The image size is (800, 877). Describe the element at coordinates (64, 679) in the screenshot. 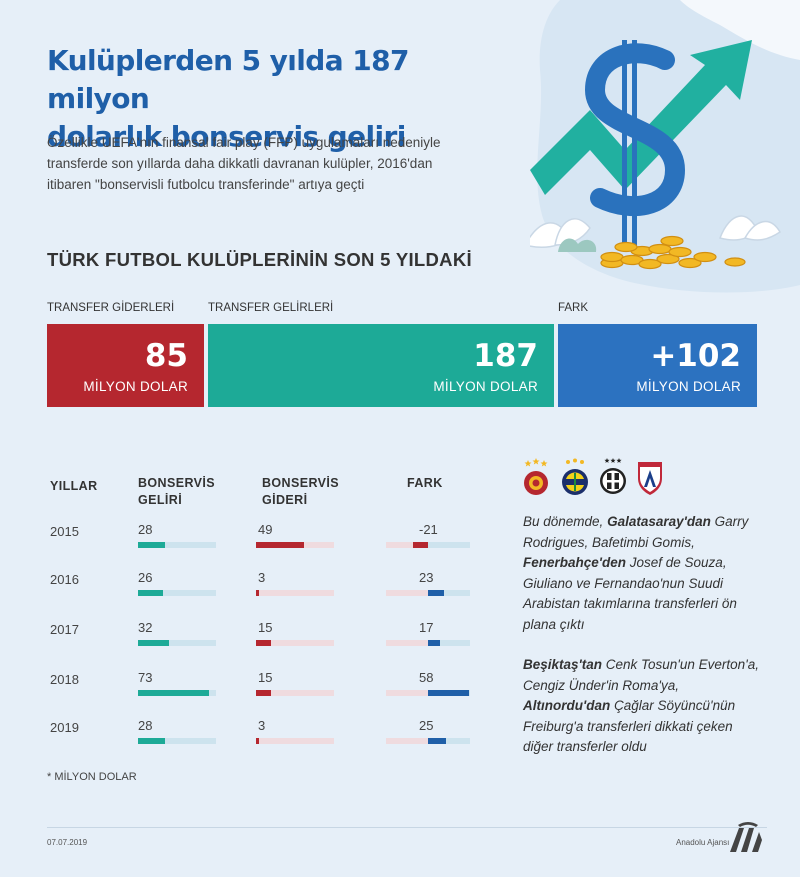

I see `year-label: 2018` at that location.